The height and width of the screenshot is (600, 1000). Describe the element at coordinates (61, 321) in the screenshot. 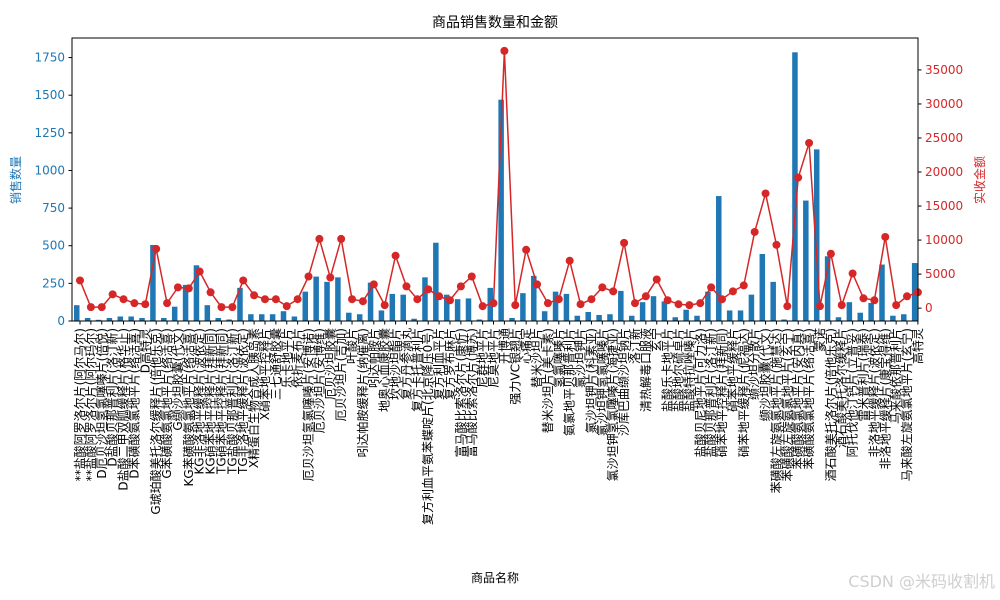

I see `left-tick-label: 0` at that location.